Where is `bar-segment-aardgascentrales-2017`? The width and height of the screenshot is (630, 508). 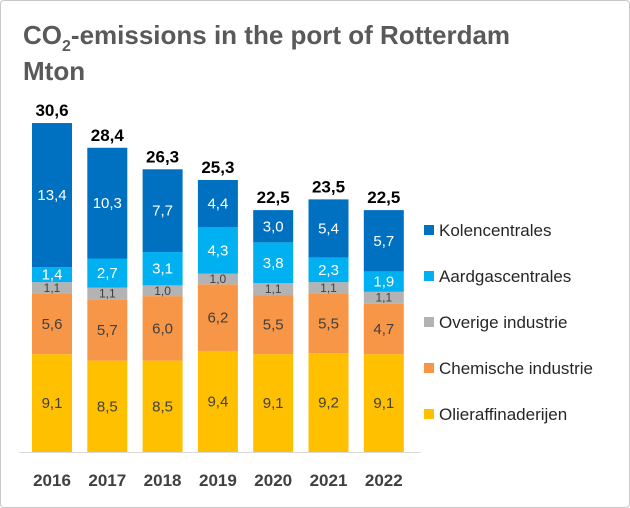
bar-segment-aardgascentrales-2017 is located at coordinates (107, 273).